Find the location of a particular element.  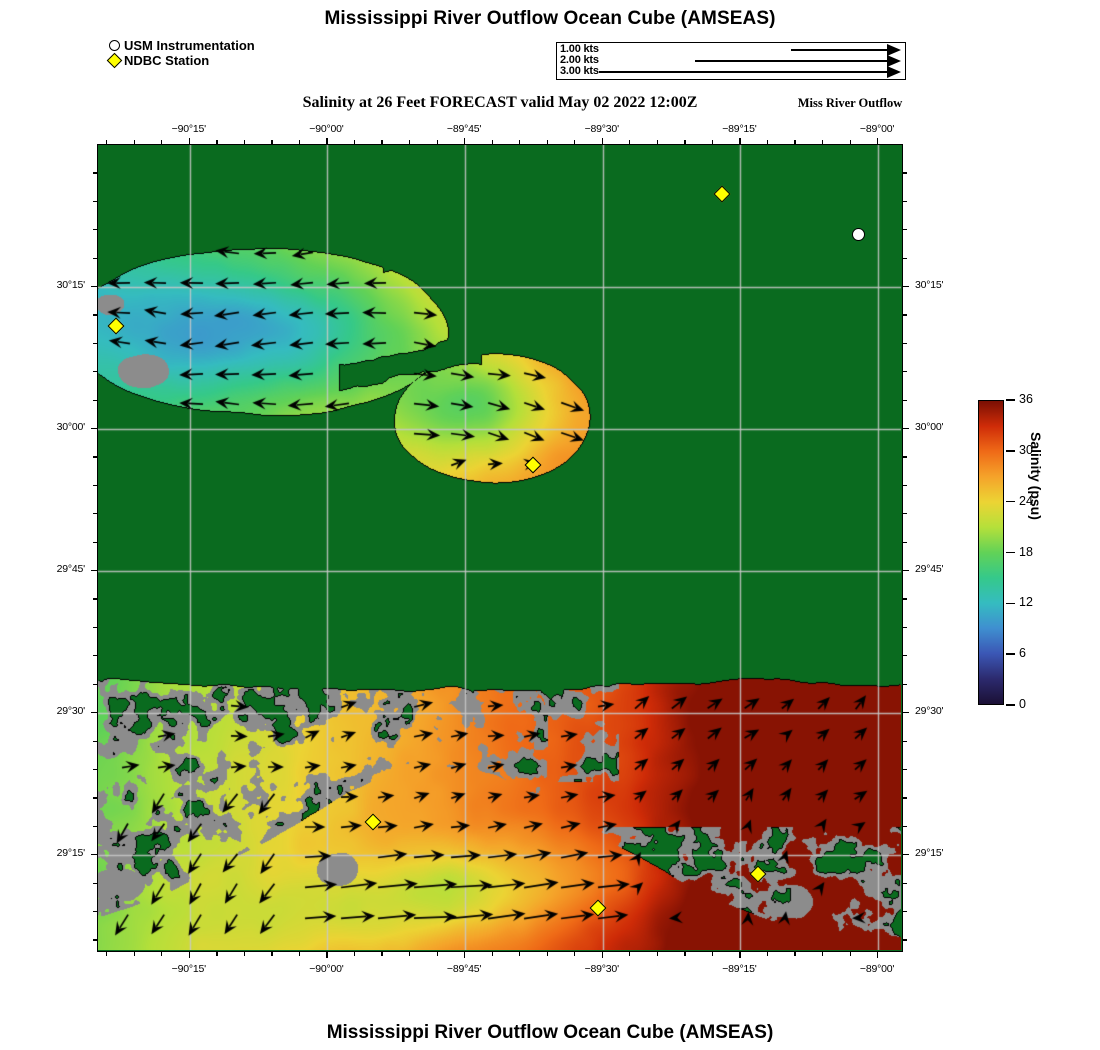

xaxis-label-top: −90°15' is located at coordinates (188, 129).